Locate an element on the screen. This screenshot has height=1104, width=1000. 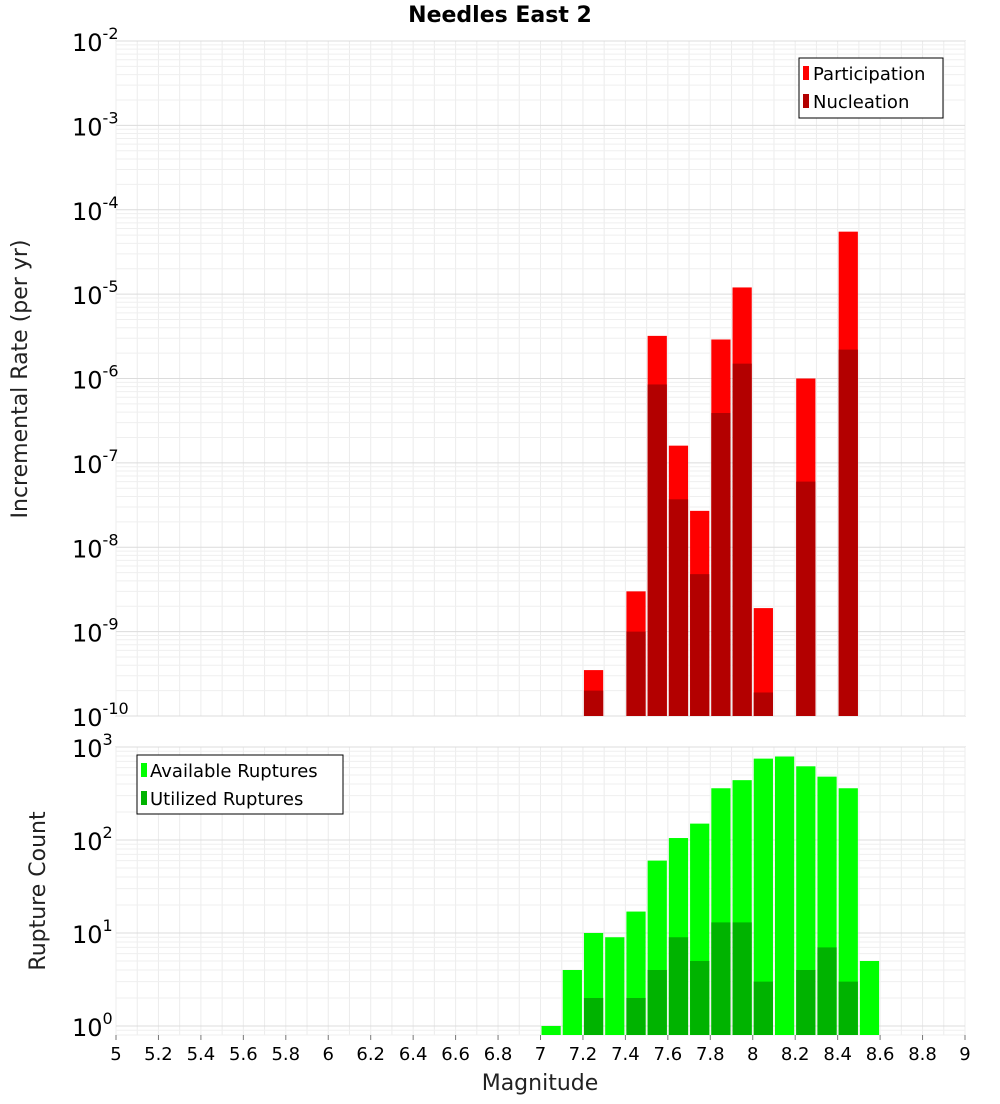
x-tick-label: 6.6 is located at coordinates (455, 1054).